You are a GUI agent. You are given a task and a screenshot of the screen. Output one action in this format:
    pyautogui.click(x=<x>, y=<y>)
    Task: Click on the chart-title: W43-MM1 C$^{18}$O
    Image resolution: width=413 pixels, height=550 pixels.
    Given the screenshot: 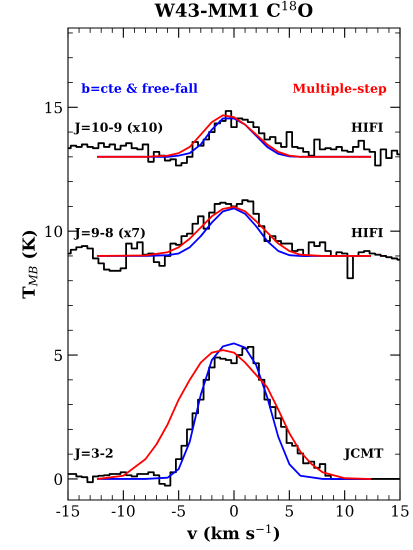 What is the action you would take?
    pyautogui.click(x=233, y=9)
    